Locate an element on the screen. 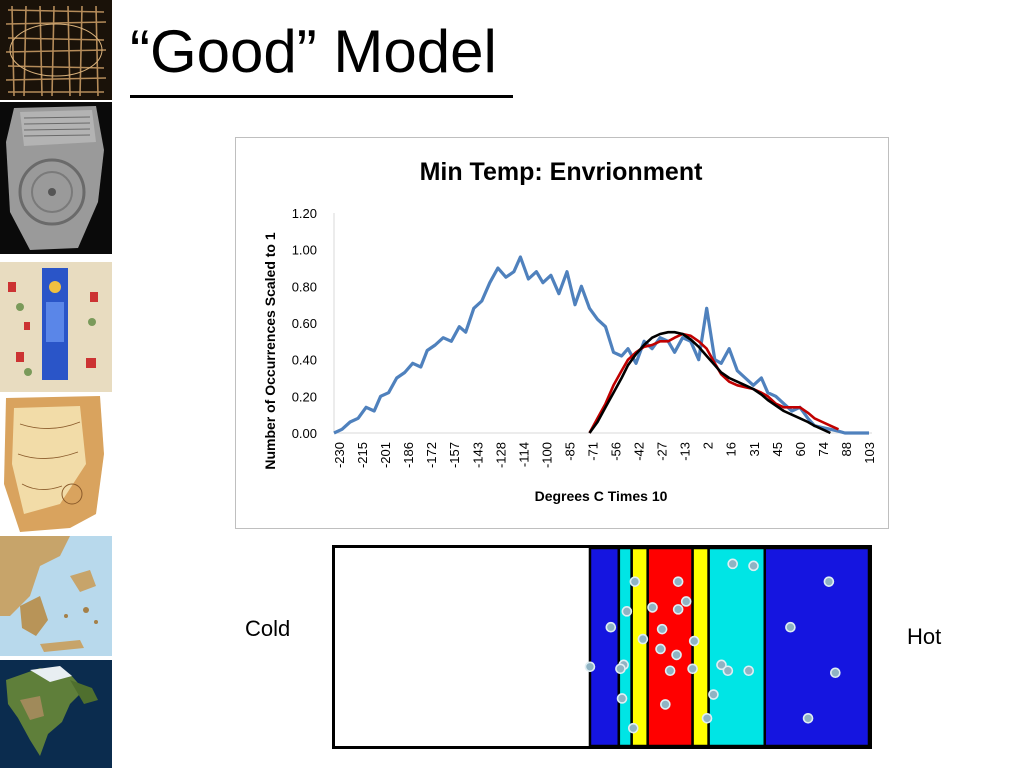  x-tick-label: 31 is located at coordinates (754, 449).